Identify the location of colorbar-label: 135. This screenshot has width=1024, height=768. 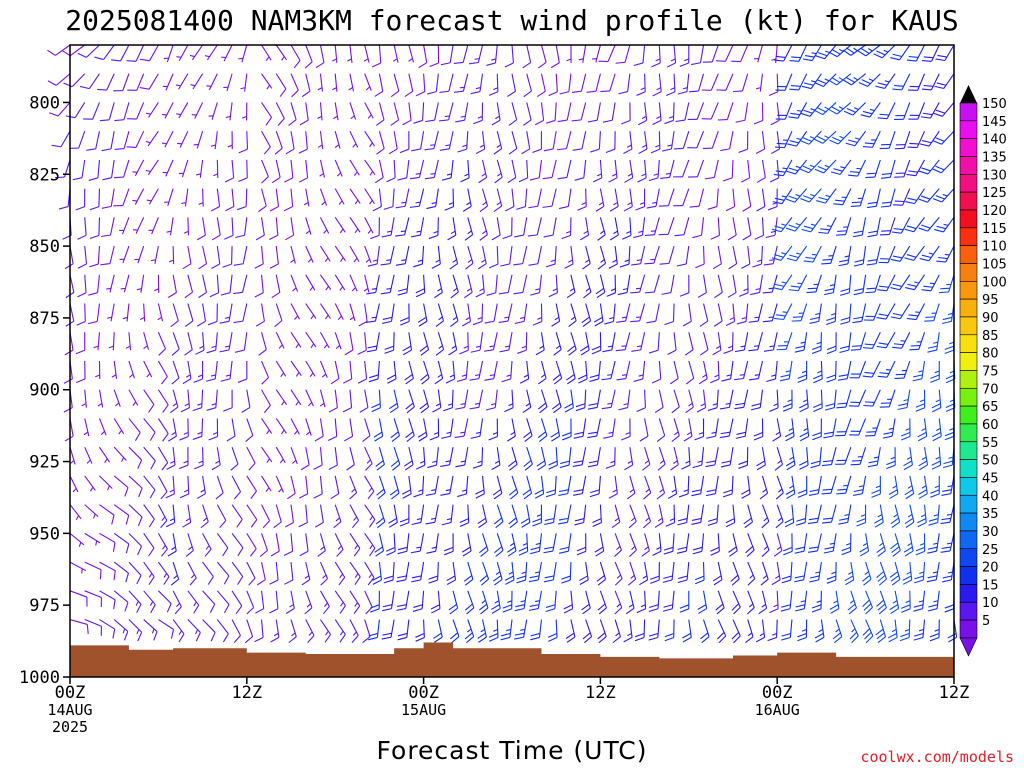
(994, 157).